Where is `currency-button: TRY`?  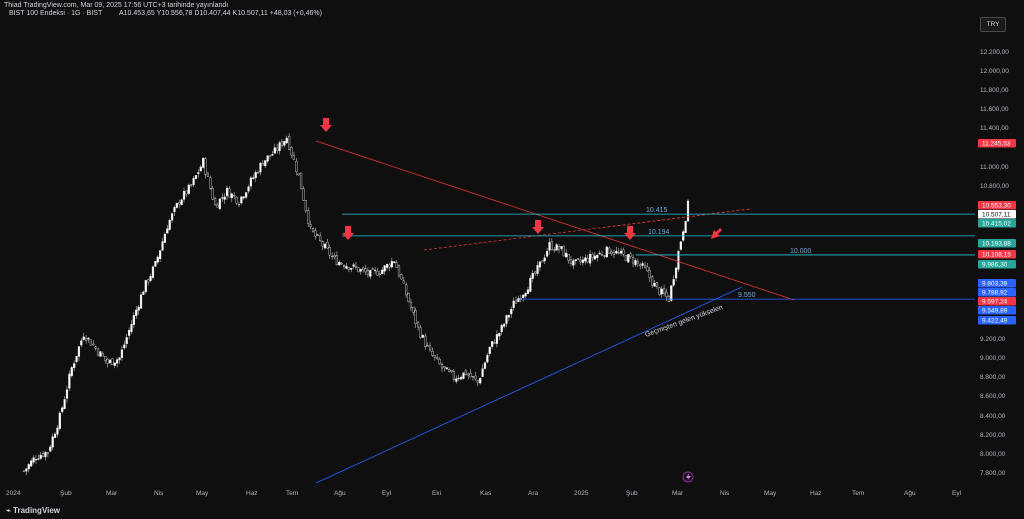
currency-button: TRY is located at coordinates (993, 24).